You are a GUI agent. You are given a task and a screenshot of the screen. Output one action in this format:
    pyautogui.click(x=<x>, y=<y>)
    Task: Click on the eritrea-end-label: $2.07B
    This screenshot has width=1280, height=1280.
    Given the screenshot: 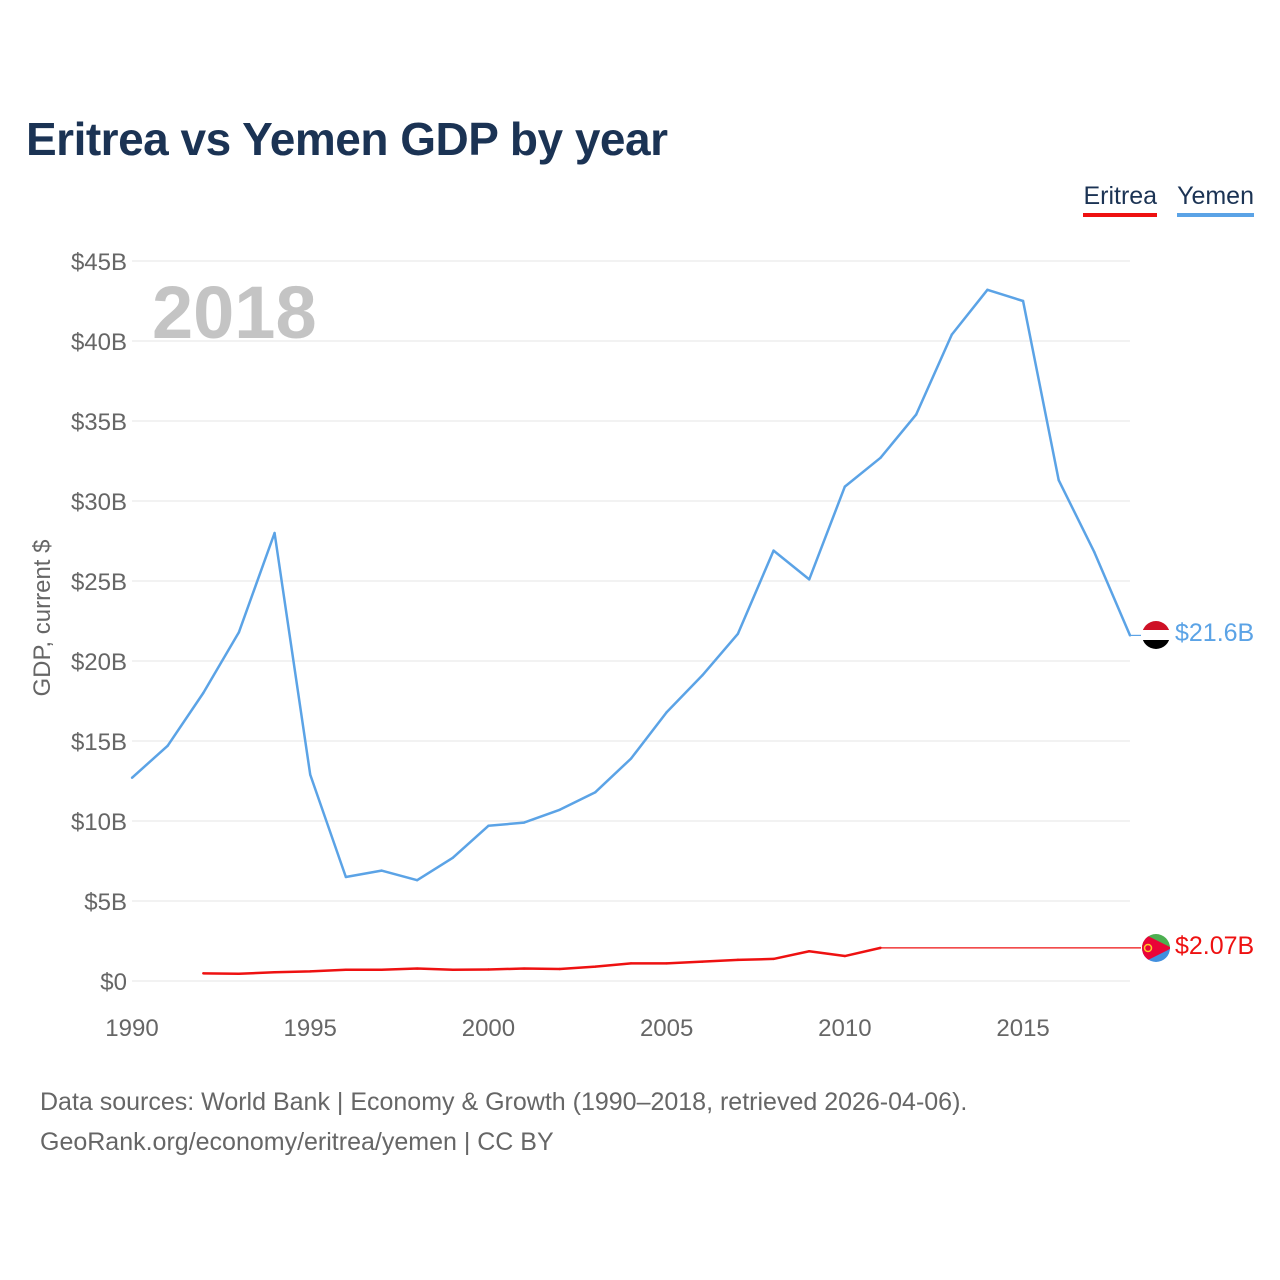 What is the action you would take?
    pyautogui.click(x=1214, y=946)
    